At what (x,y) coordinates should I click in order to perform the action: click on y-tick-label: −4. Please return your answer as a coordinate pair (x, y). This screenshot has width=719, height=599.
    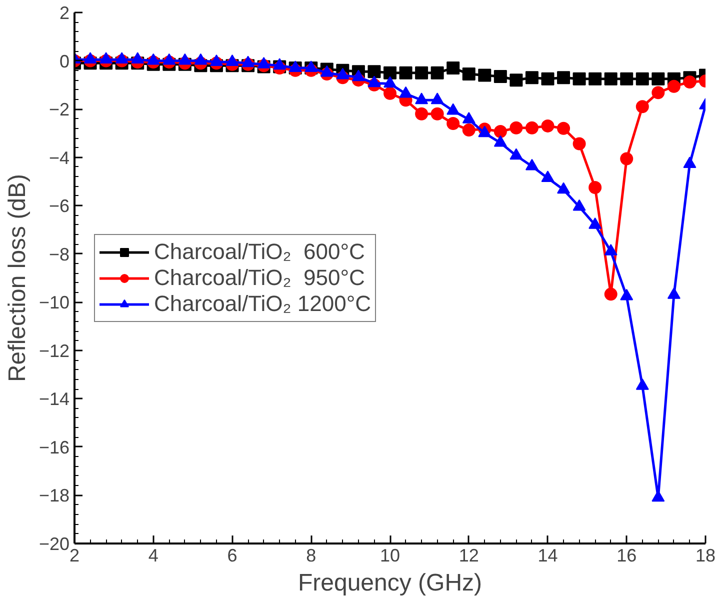
    Looking at the image, I should click on (59, 158).